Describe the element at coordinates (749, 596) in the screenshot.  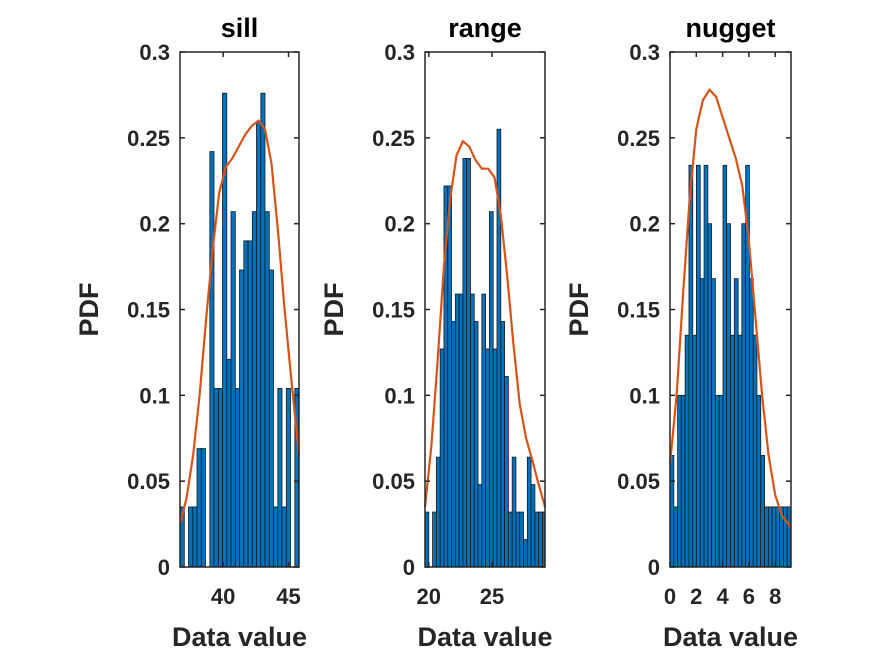
I see `x-tick-label: 6` at that location.